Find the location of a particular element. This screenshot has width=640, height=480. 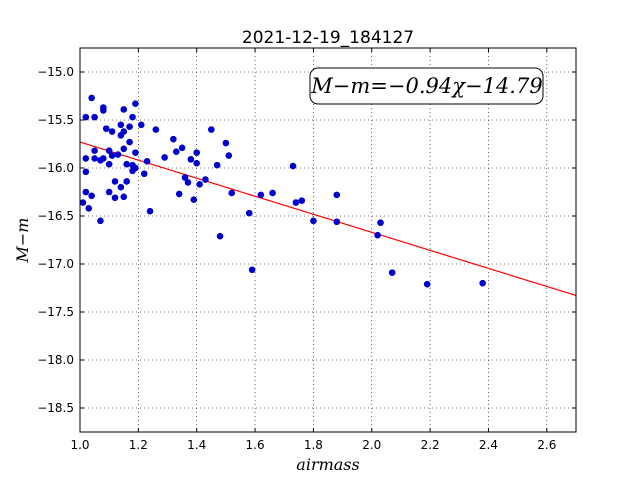

x-tick-label: 1.8 is located at coordinates (313, 445).